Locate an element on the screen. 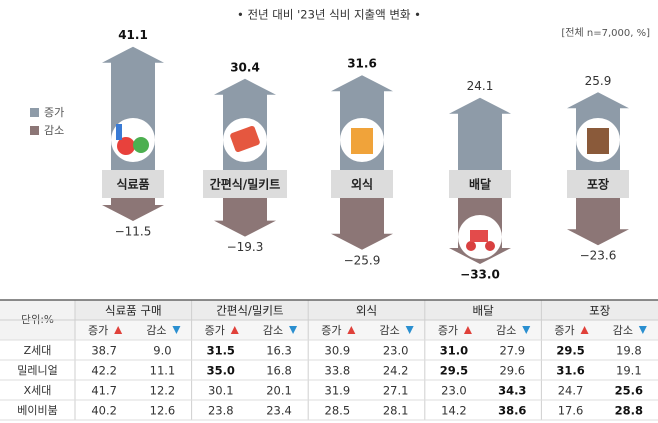  value-label: −23.6 is located at coordinates (598, 256).